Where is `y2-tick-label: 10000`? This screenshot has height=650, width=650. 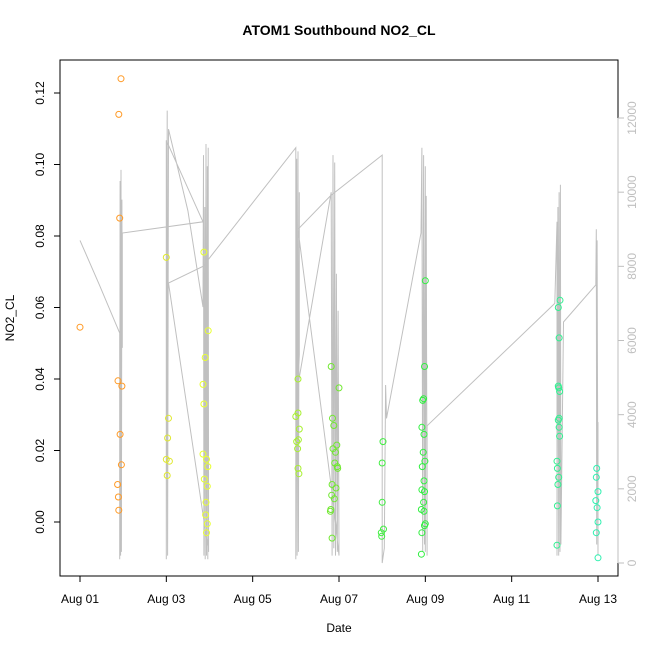
y2-tick-label: 10000 is located at coordinates (632, 192).